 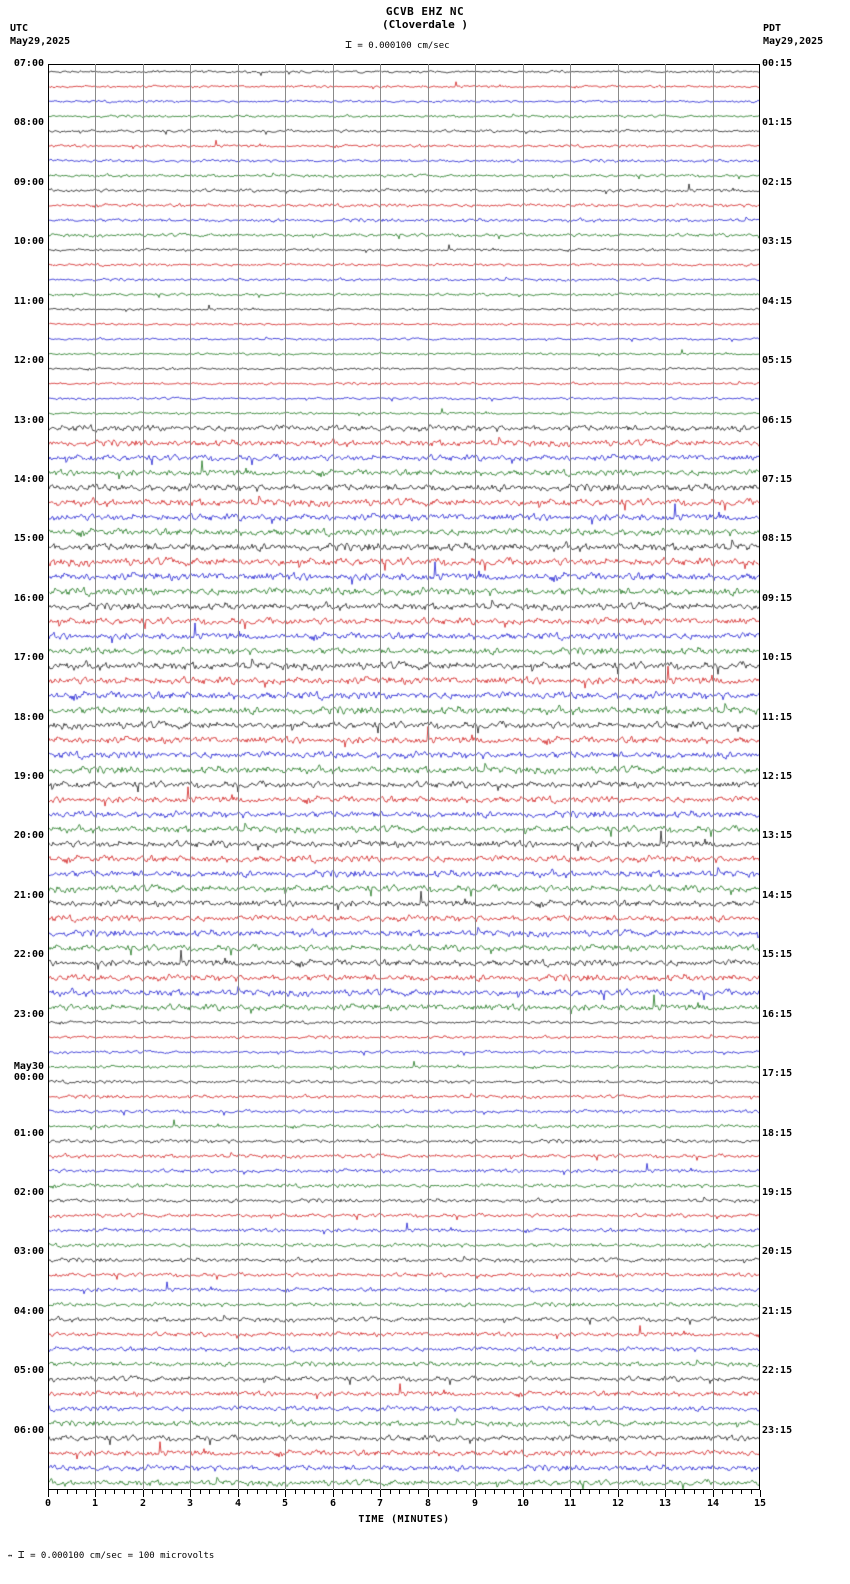 I want to click on x-tick-label: 2, so click(x=143, y=1503).